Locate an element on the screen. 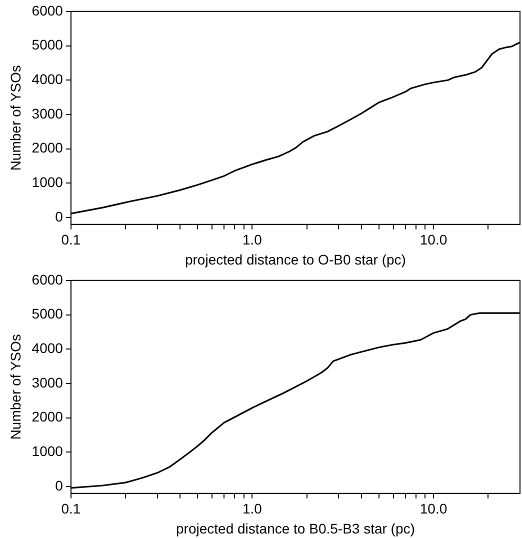  x-axis-title: projected distance to B0.5-B3 star (pc) is located at coordinates (295, 528).